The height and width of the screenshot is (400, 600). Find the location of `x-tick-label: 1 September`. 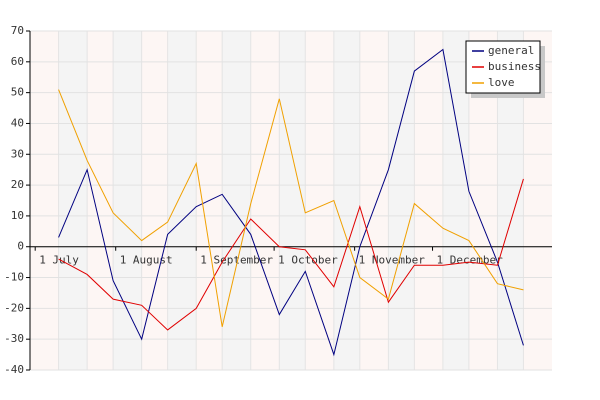

x-tick-label: 1 September is located at coordinates (236, 260).